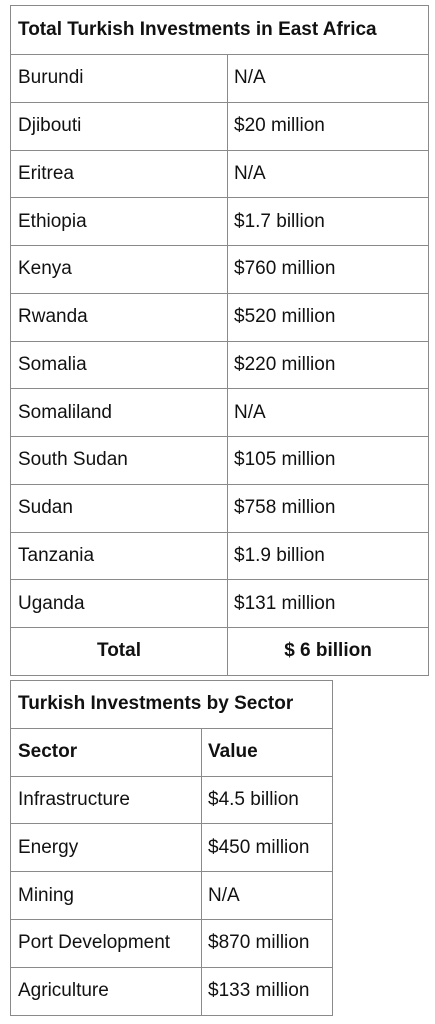 The height and width of the screenshot is (1024, 435). I want to click on country-cell: South Sudan, so click(119, 460).